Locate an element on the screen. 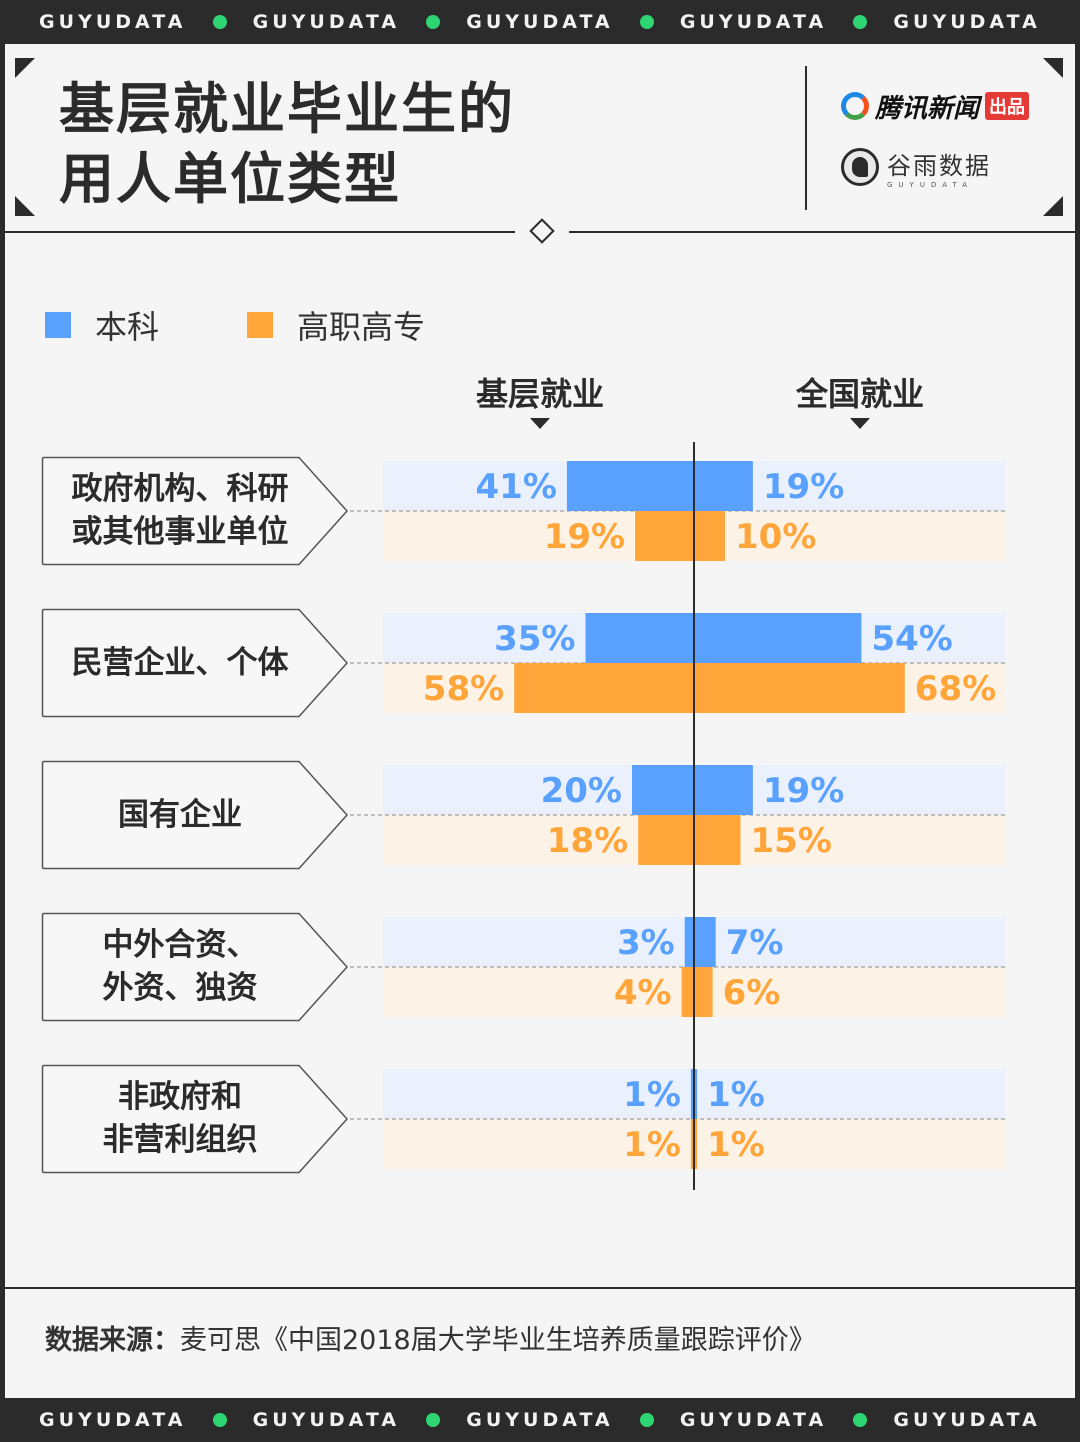  title-line-2: 用人单位类型 is located at coordinates (230, 179).